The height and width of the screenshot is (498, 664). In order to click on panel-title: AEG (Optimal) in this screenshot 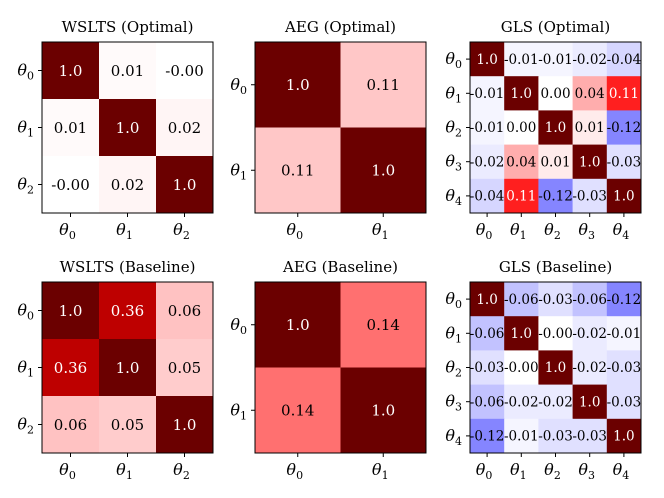, I will do `click(340, 27)`.